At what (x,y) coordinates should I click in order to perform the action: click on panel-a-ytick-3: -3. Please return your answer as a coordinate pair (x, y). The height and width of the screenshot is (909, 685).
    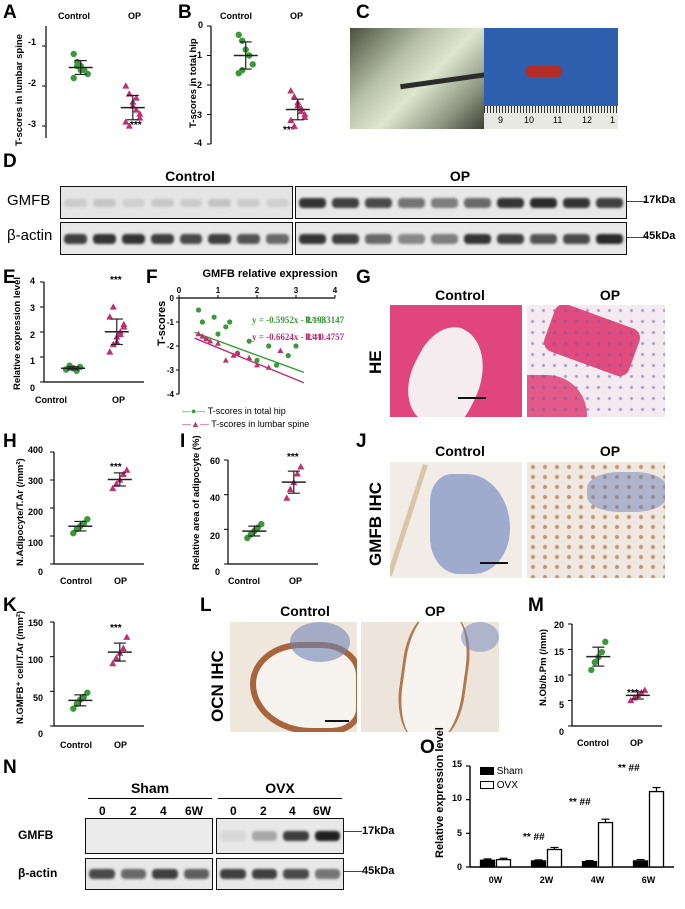
    Looking at the image, I should click on (32, 124).